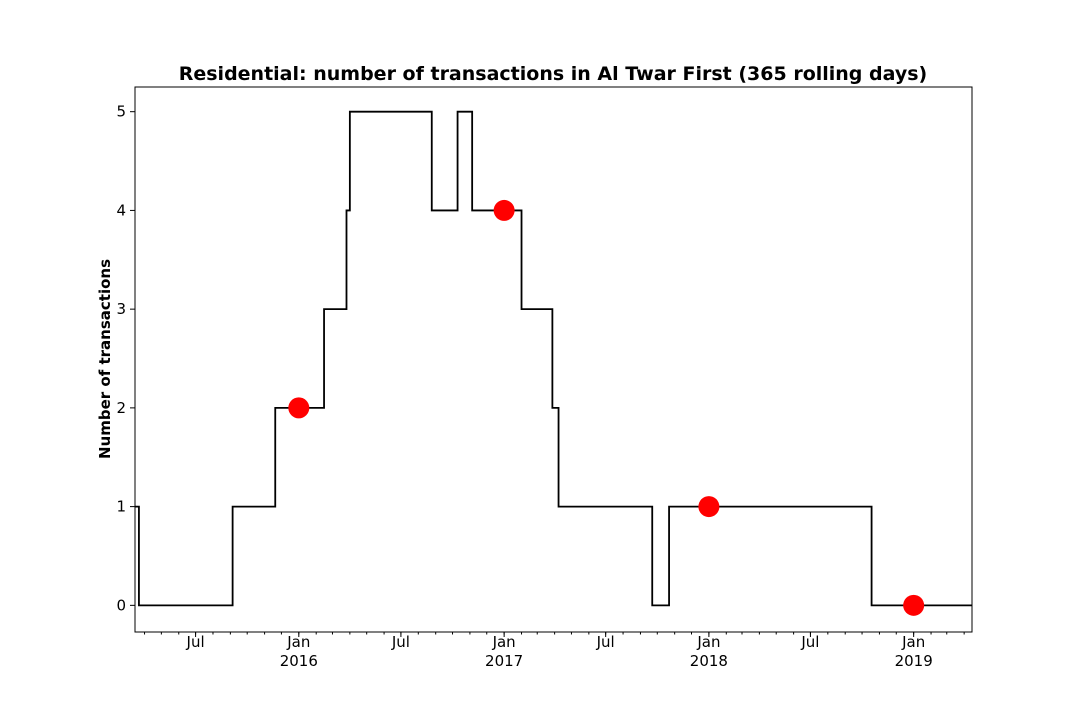  What do you see at coordinates (121, 112) in the screenshot?
I see `y-tick-label: 5` at bounding box center [121, 112].